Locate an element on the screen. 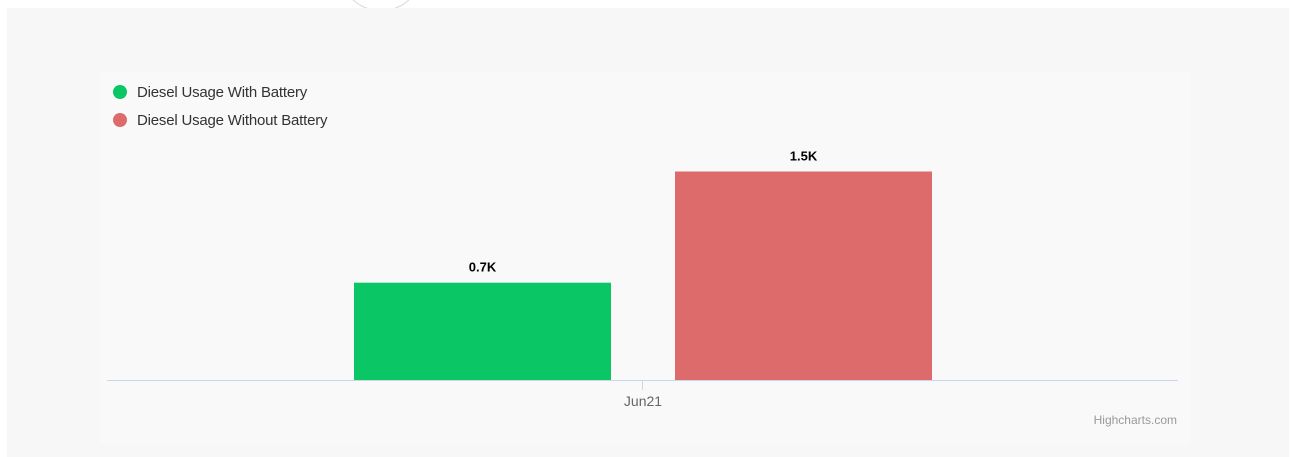 The image size is (1290, 457). legend-item-without-battery: Diesel Usage Without Battery is located at coordinates (220, 120).